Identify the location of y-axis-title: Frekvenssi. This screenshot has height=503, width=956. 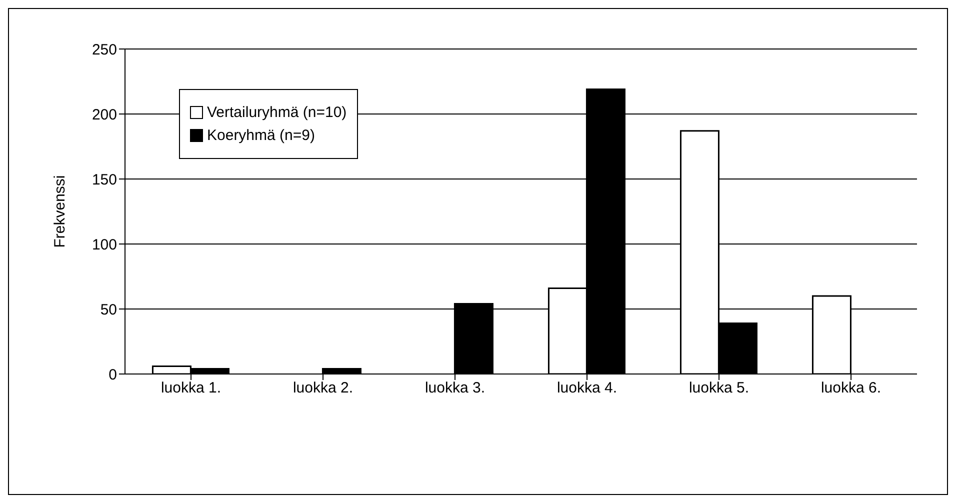
(59, 211).